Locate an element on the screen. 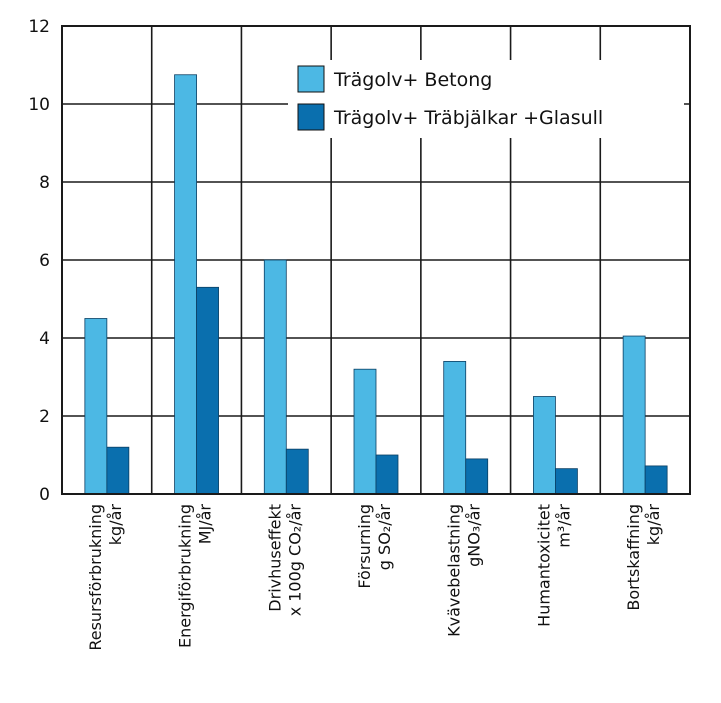 Image resolution: width=721 pixels, height=703 pixels. category-name: Försurning is located at coordinates (364, 546).